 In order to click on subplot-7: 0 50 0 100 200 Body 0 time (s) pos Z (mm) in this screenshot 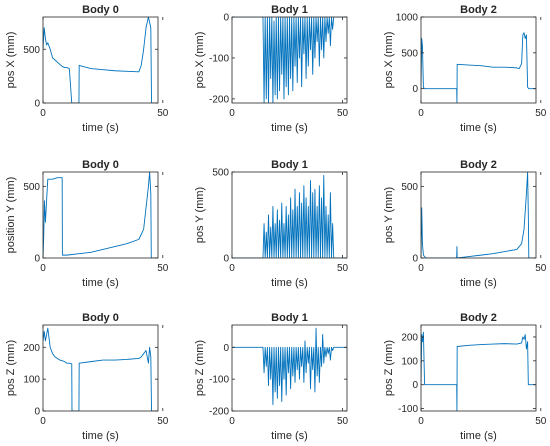, I will do `click(87, 377)`.